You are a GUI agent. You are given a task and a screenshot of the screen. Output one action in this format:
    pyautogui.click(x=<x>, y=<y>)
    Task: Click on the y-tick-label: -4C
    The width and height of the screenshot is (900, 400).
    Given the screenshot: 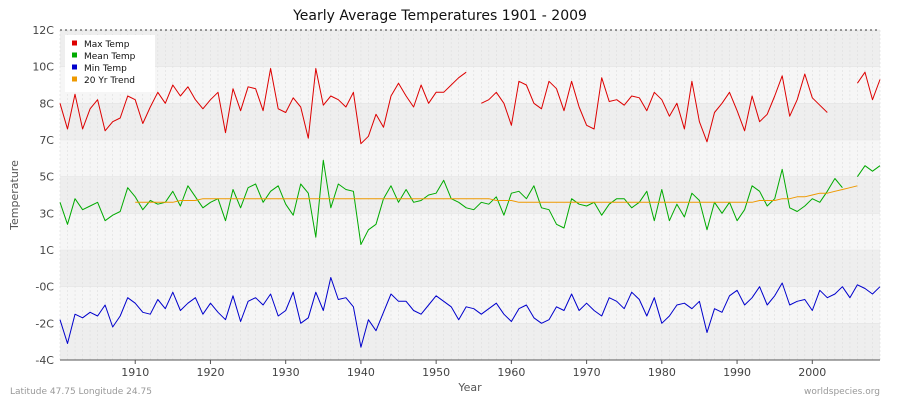 What is the action you would take?
    pyautogui.click(x=44, y=360)
    